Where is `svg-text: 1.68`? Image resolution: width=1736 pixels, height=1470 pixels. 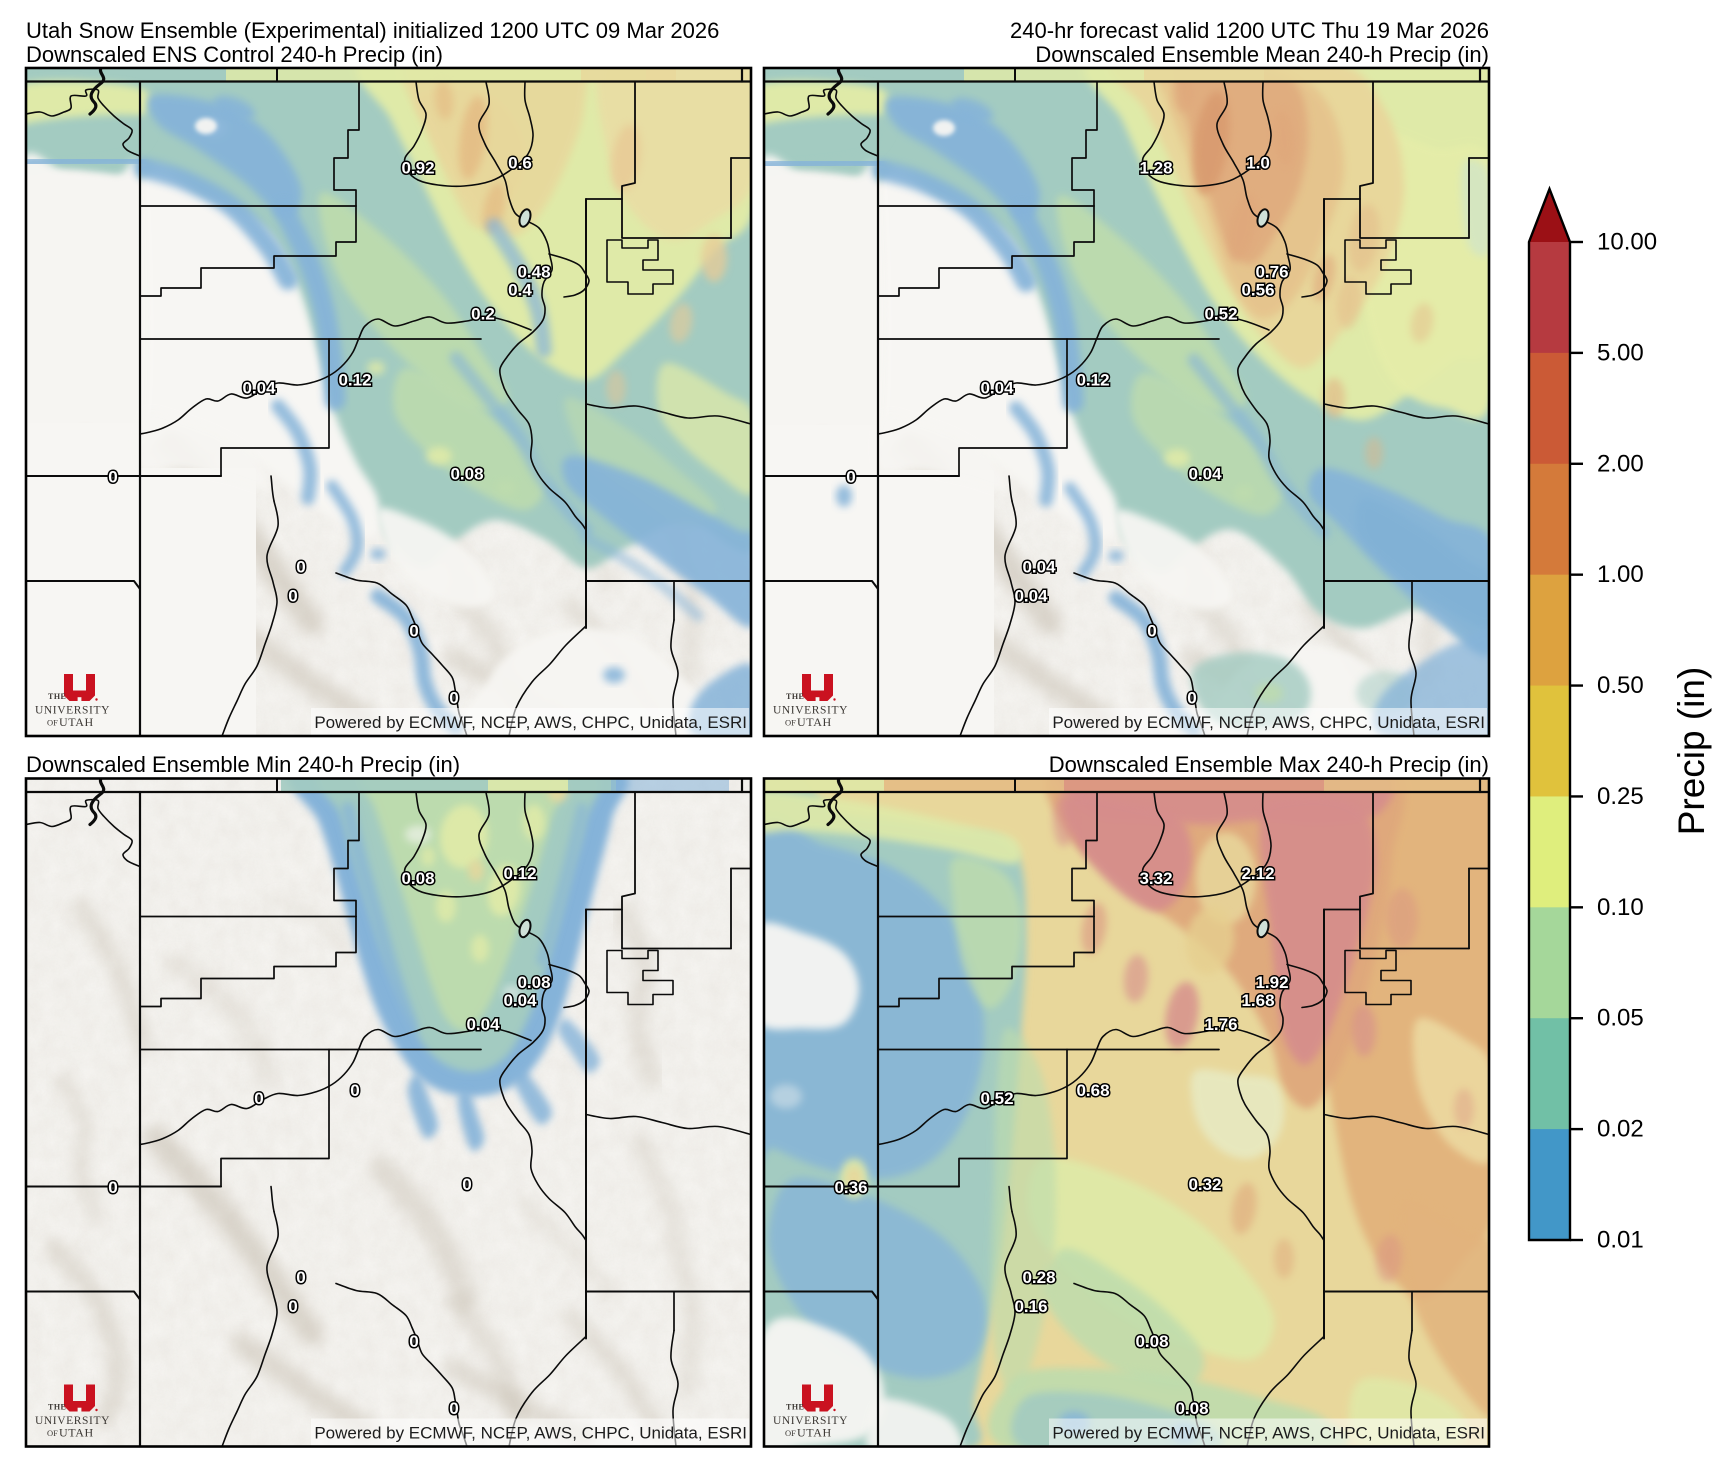 svg-text: 1.68 is located at coordinates (1257, 1000).